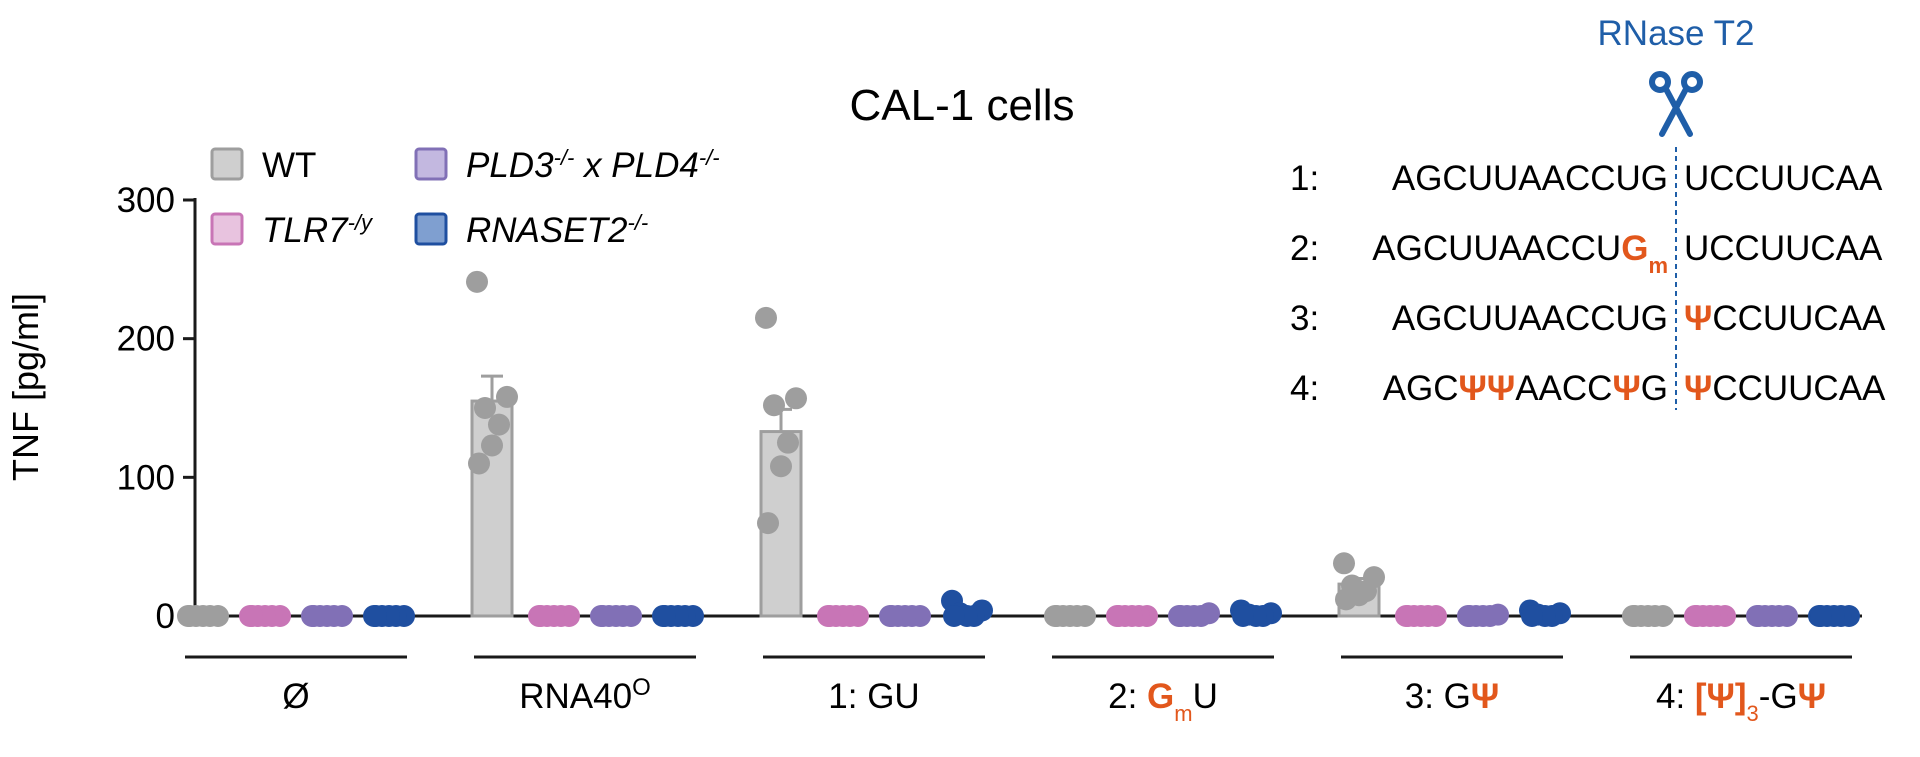 The width and height of the screenshot is (1920, 757). What do you see at coordinates (1452, 696) in the screenshot?
I see `group-label: 3: GΨ` at bounding box center [1452, 696].